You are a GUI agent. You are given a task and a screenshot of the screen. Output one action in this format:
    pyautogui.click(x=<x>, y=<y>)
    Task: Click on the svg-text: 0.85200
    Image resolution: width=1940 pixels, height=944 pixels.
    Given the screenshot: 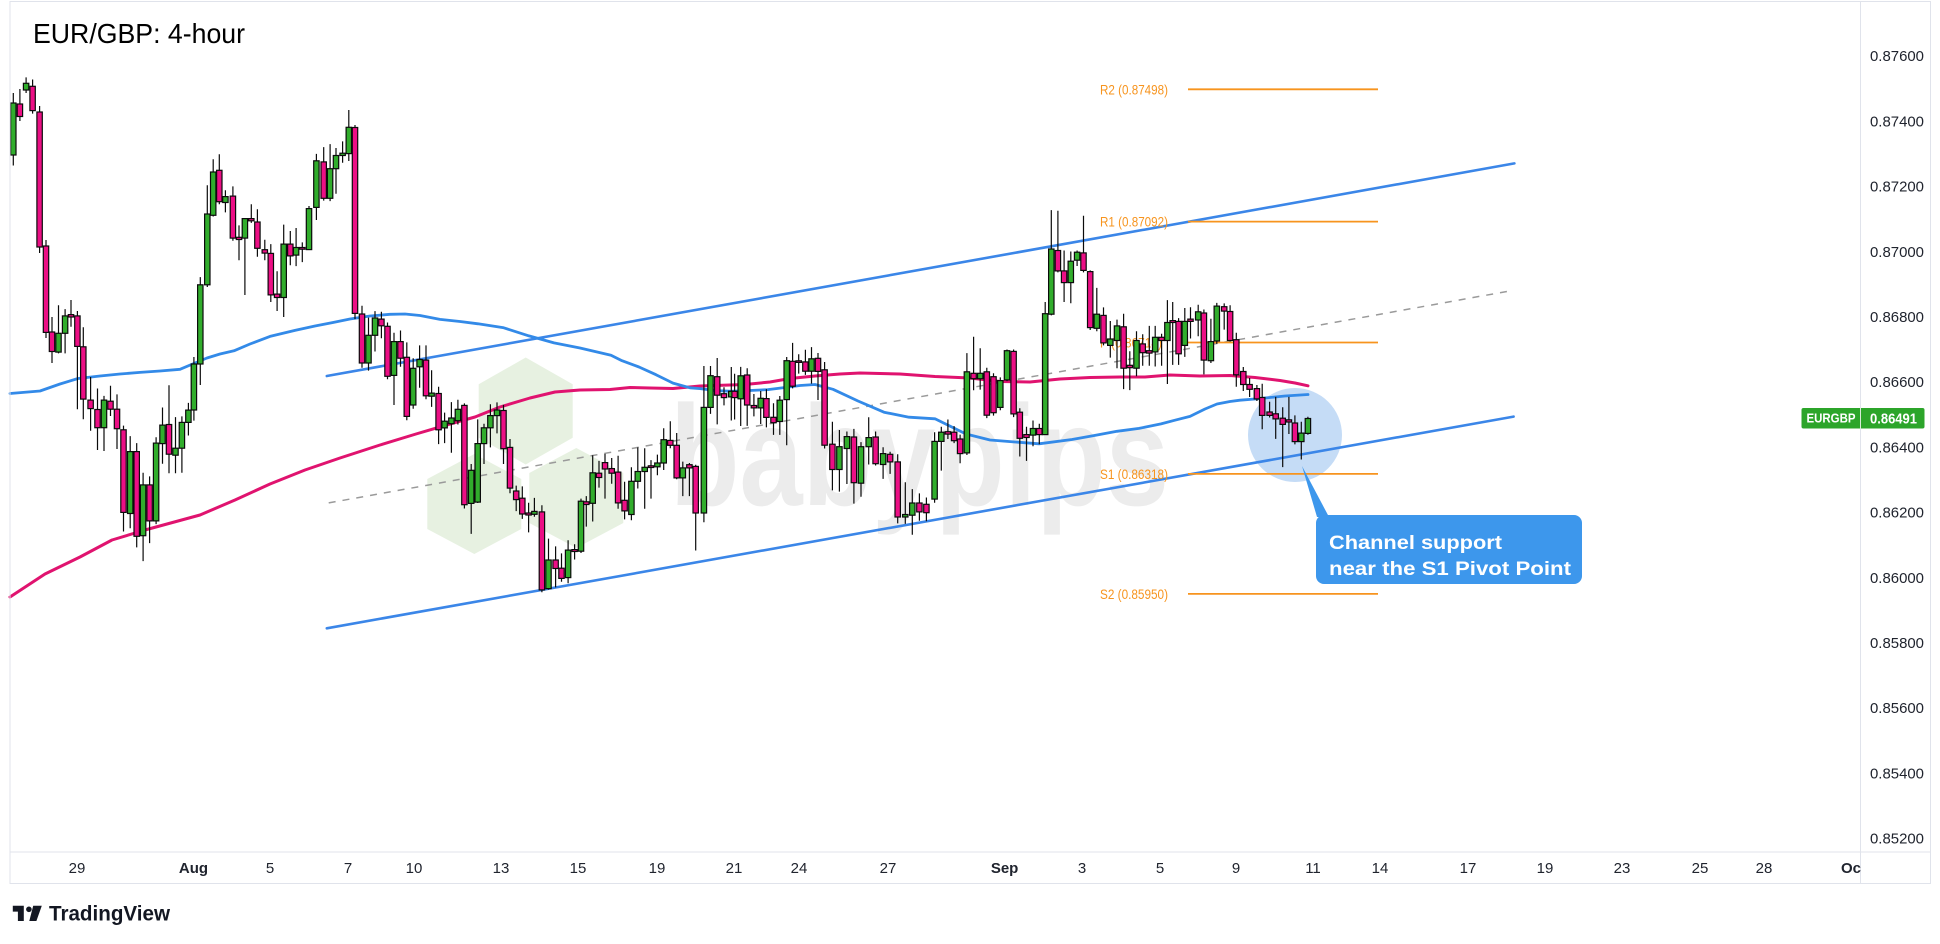 What is the action you would take?
    pyautogui.click(x=1897, y=839)
    